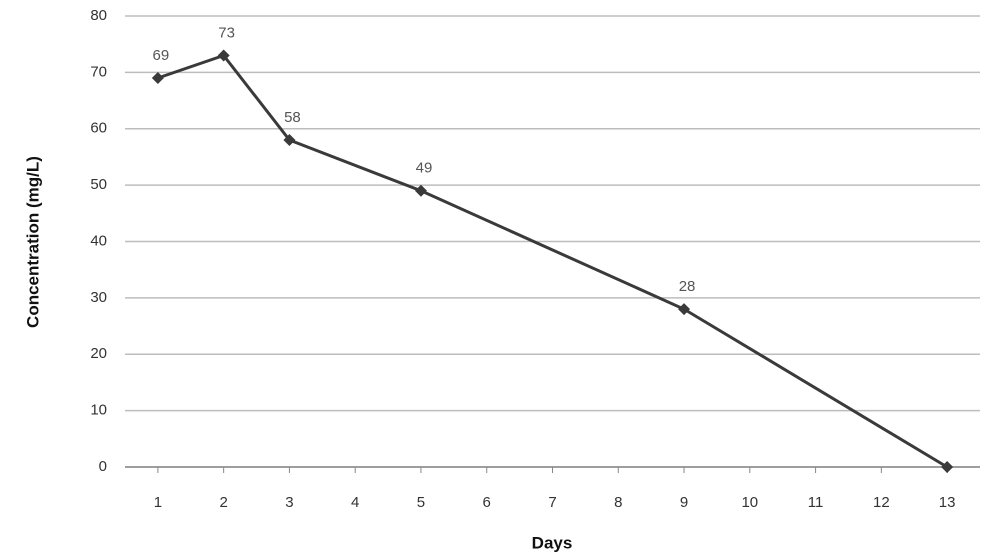 Image resolution: width=1000 pixels, height=558 pixels. Describe the element at coordinates (98, 353) in the screenshot. I see `y-tick-label: 20` at that location.